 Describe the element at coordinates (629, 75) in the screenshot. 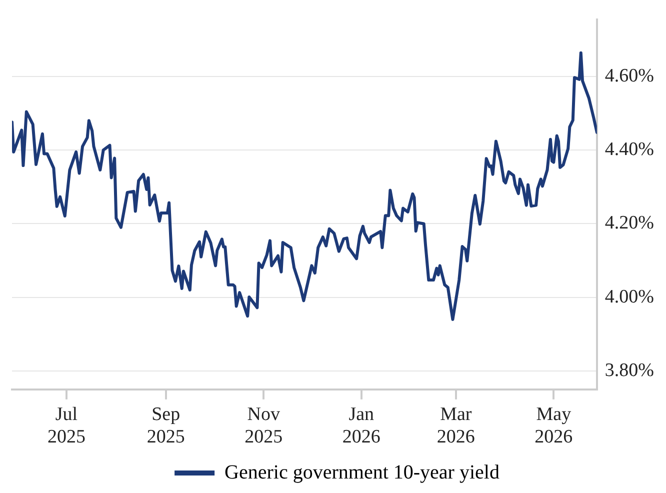

I see `y-tick-label: 4.60%` at that location.